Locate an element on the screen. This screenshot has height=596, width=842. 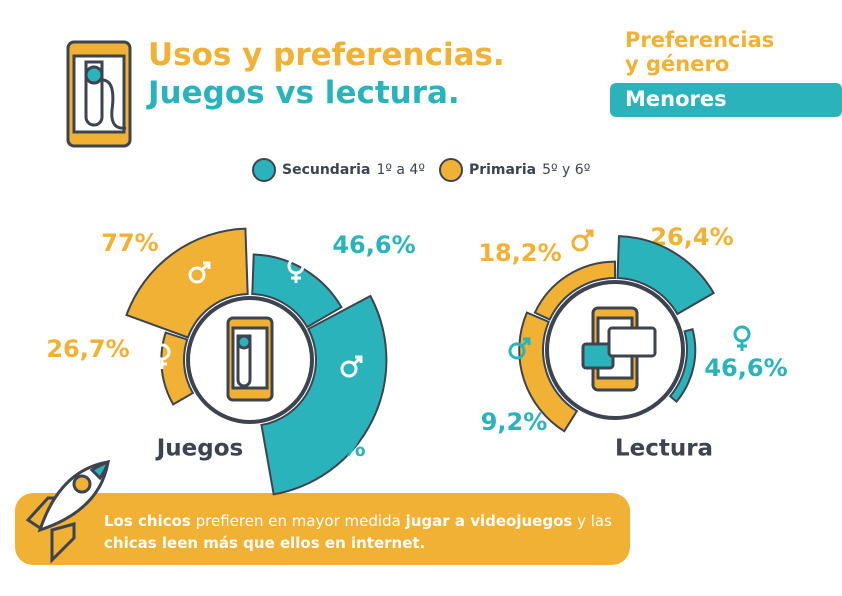
phone-game-icon is located at coordinates (99, 94).